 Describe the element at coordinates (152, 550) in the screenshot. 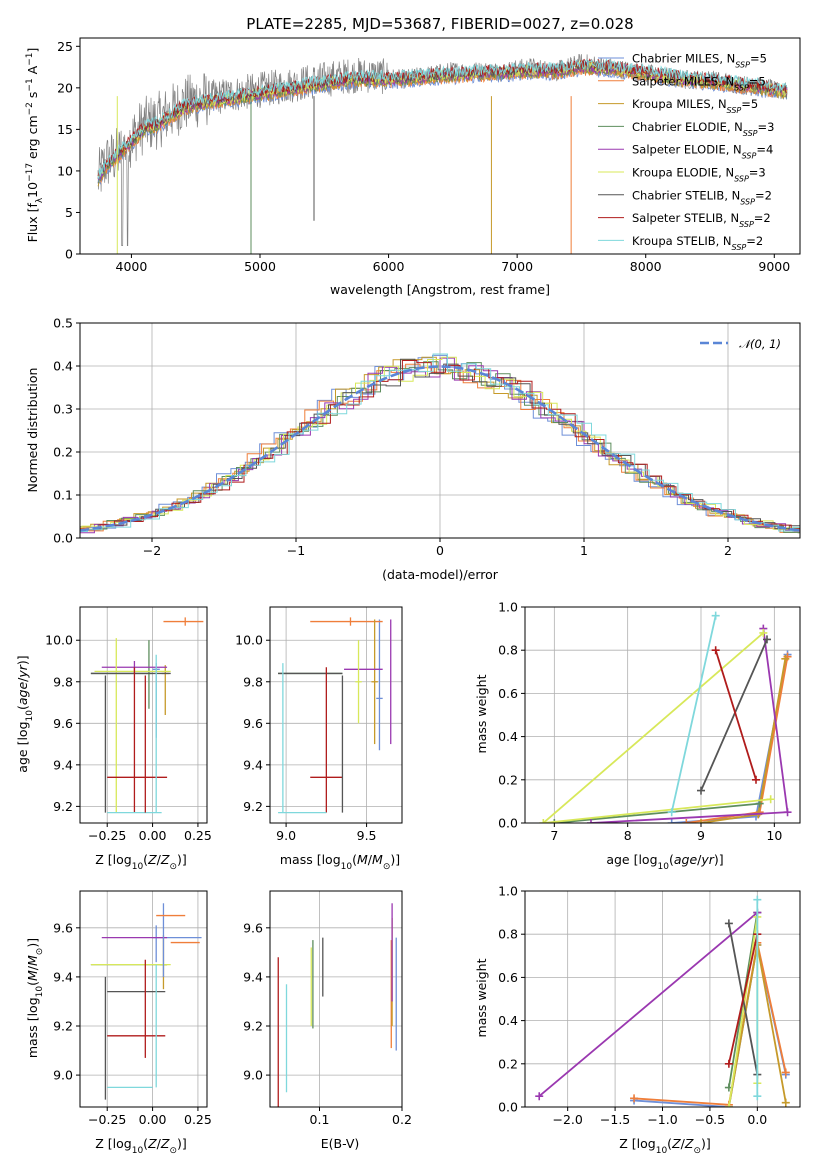

I see `residual-histogram-xtick-label-0: −2` at that location.